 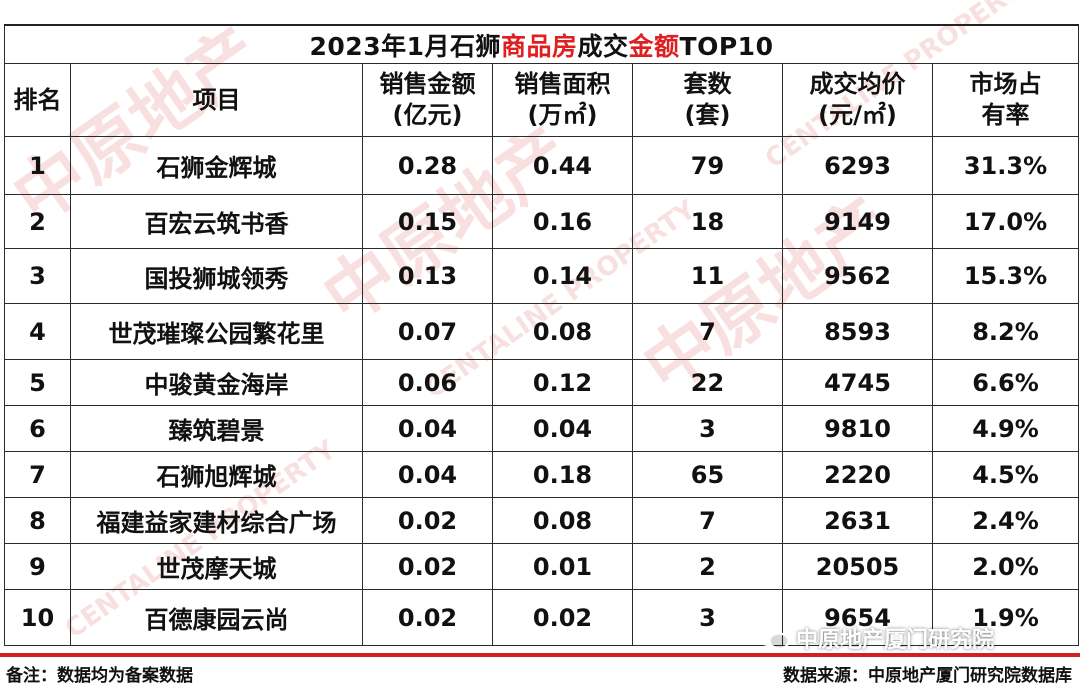 I want to click on cell-amount: 0.06, so click(x=427, y=382).